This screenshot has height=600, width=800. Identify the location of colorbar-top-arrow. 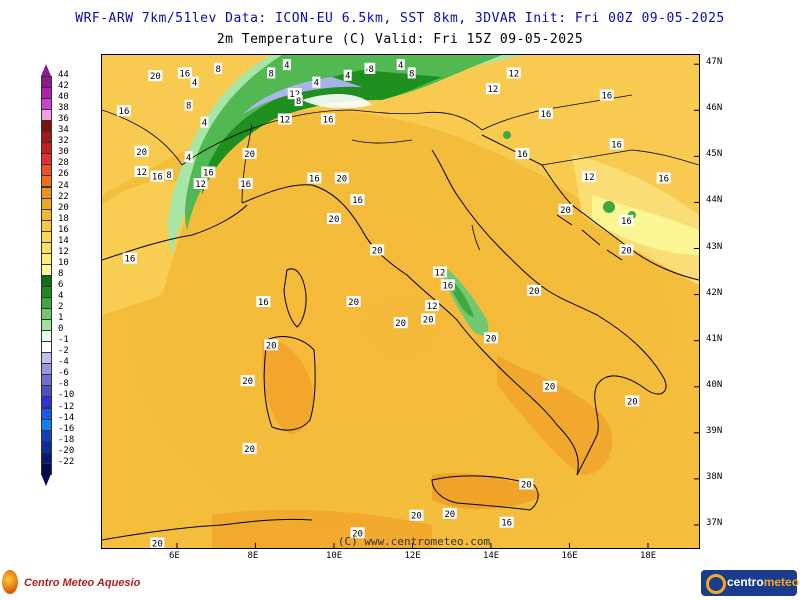
(46, 70).